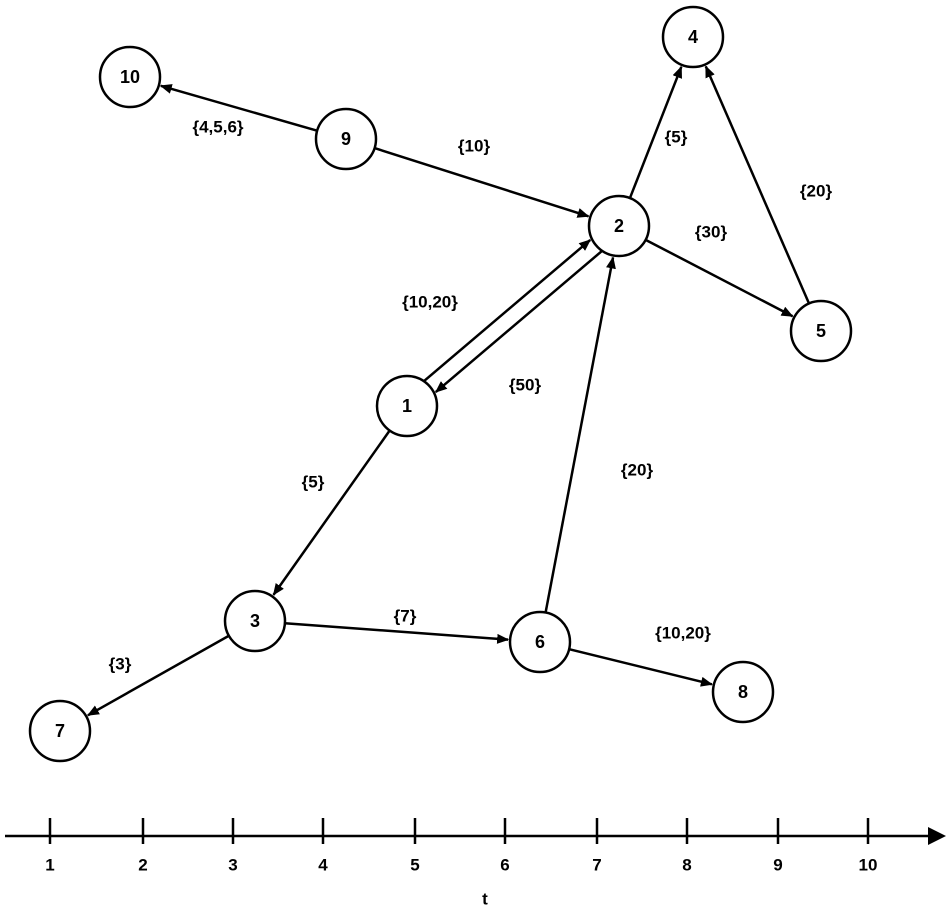 The height and width of the screenshot is (913, 950). Describe the element at coordinates (525, 384) in the screenshot. I see `edge-label: {50}` at that location.